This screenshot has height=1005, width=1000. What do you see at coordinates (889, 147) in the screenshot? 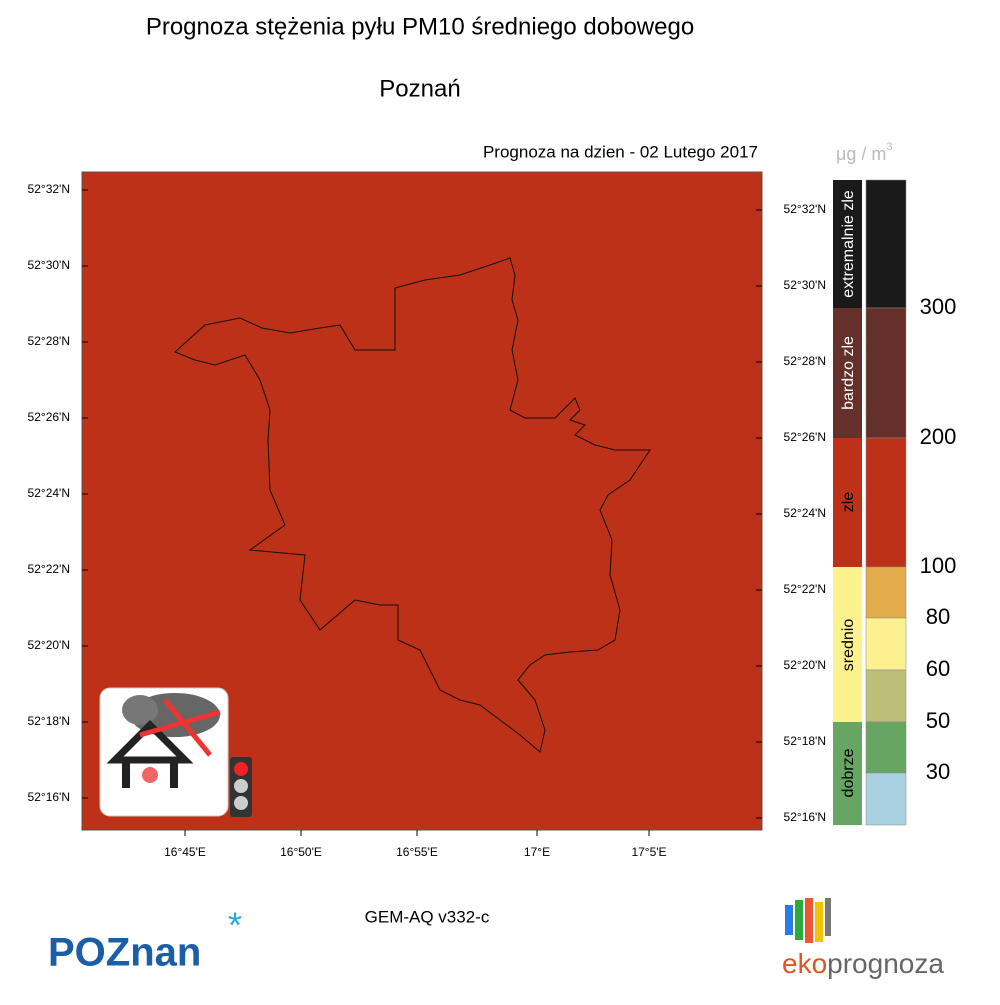
I see `unit-exp: 3` at bounding box center [889, 147].